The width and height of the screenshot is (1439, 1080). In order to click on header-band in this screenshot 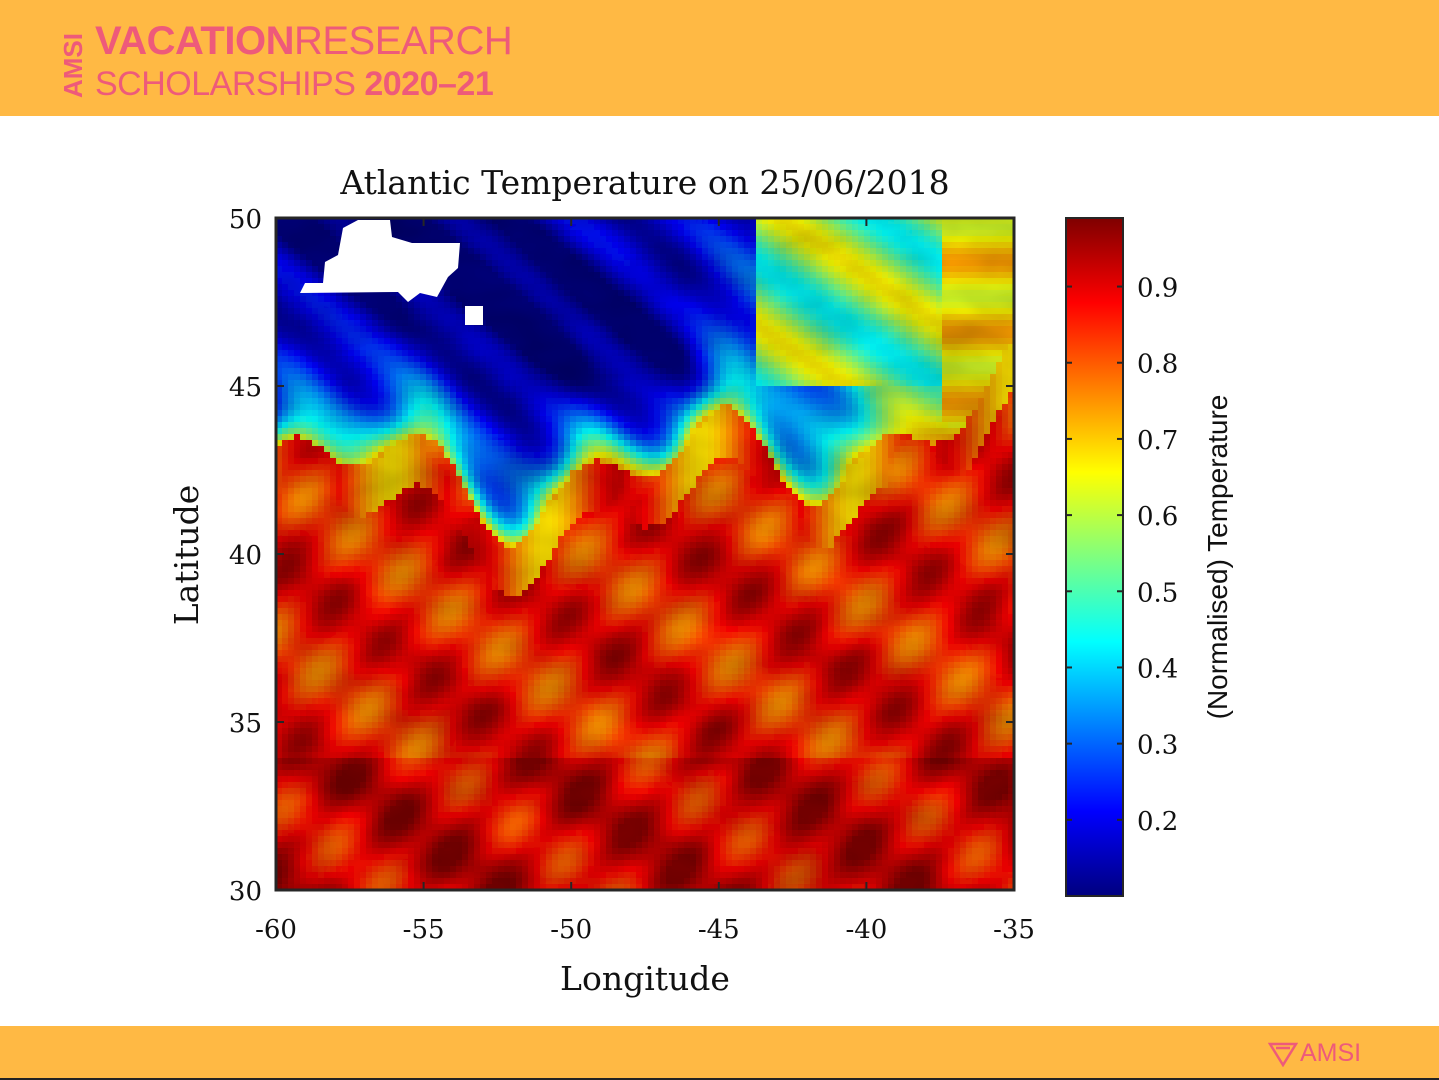, I will do `click(719, 58)`.